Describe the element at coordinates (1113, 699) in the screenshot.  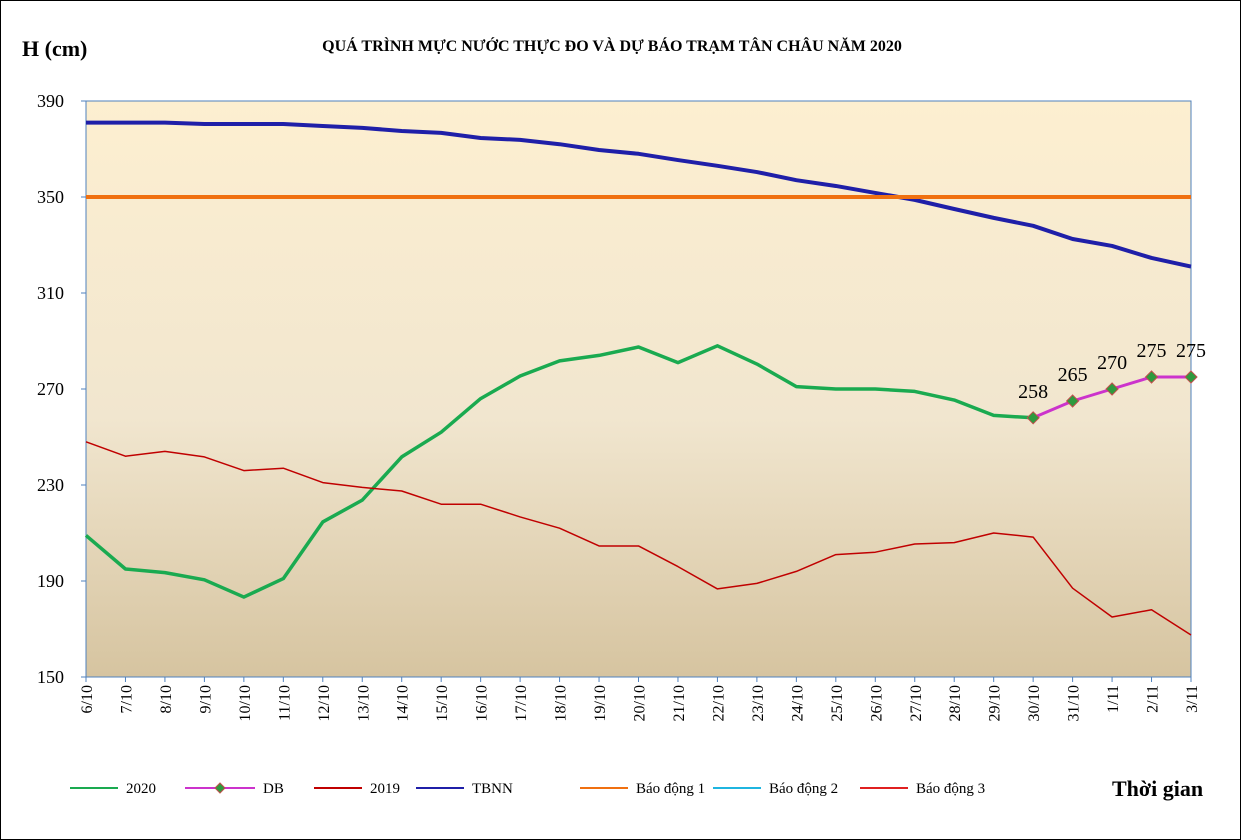
I see `x-tick-label: 1/11` at that location.